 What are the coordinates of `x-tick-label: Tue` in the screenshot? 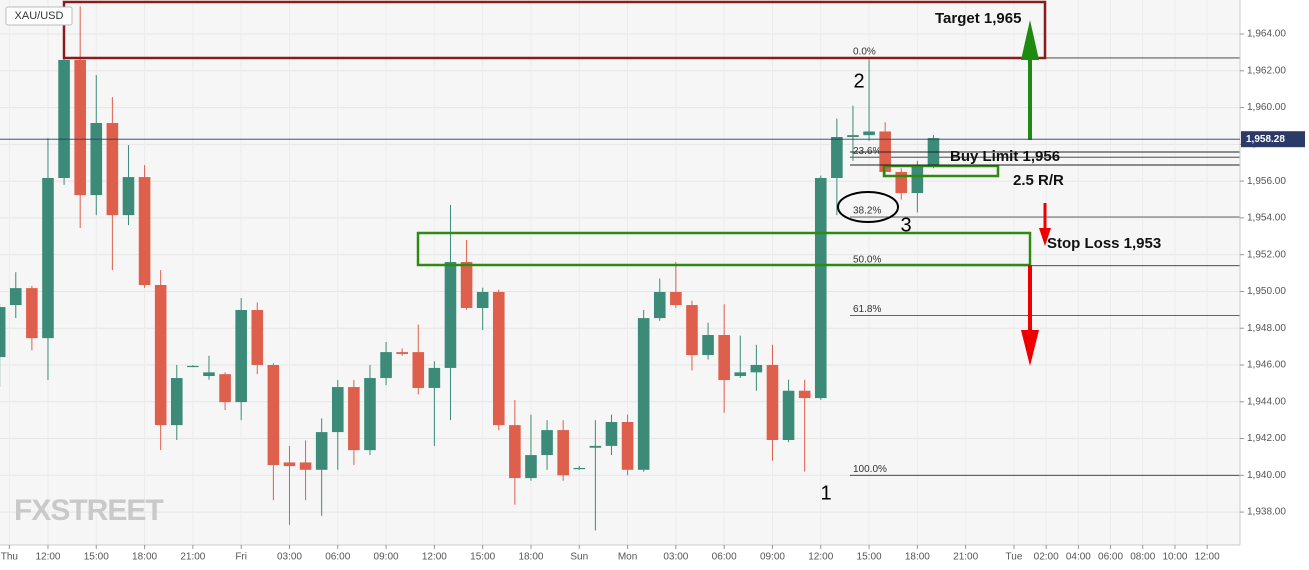 It's located at (1014, 557).